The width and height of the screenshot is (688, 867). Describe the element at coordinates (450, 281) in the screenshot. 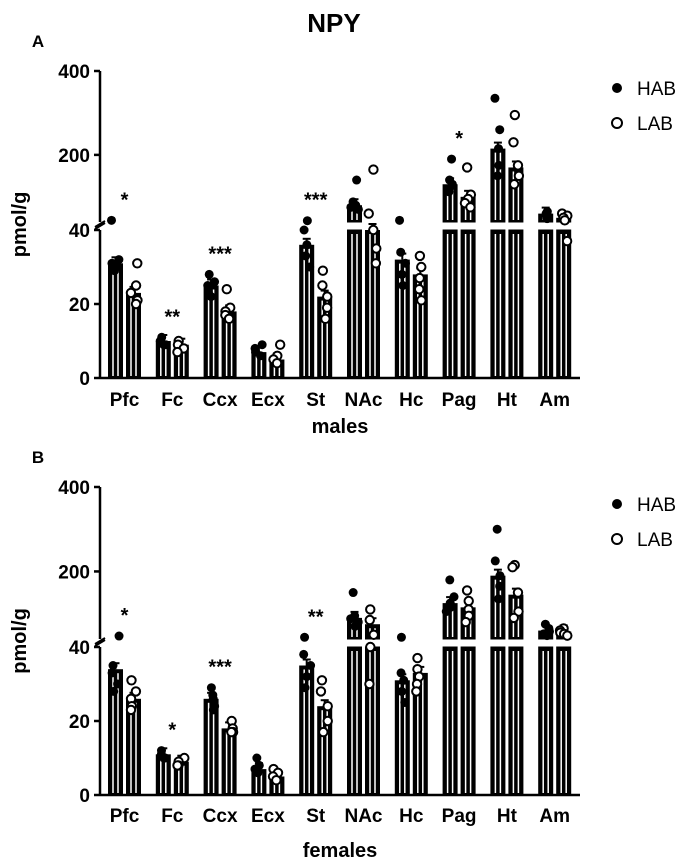

I see `bar-hab-pag` at that location.